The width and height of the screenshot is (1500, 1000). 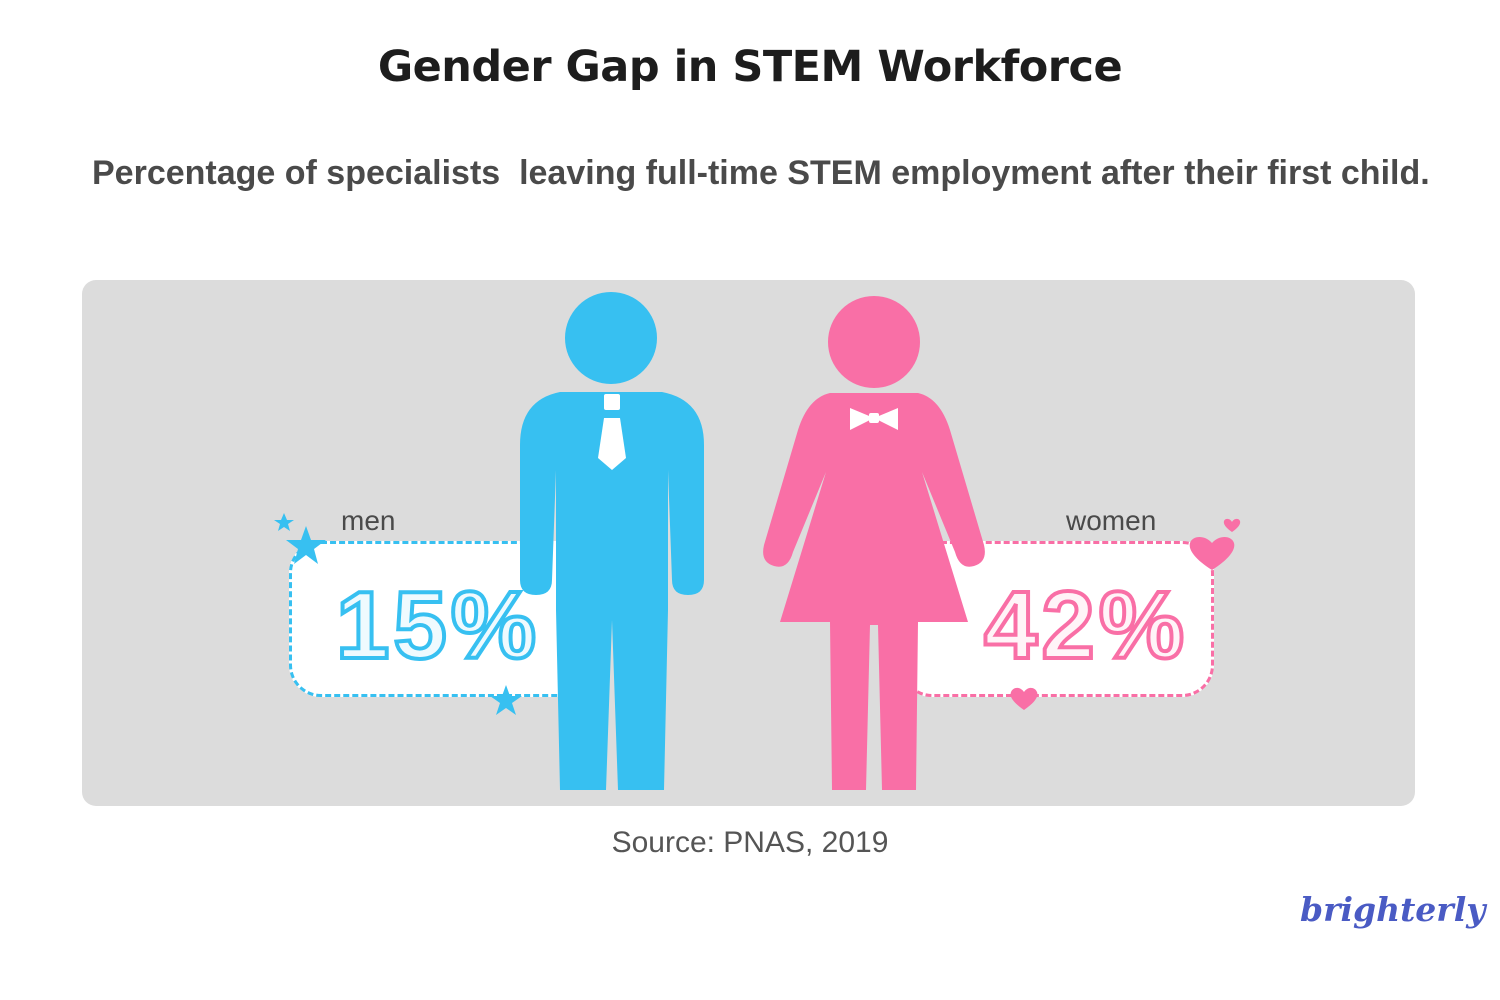 What do you see at coordinates (874, 543) in the screenshot?
I see `woman-figure-icon` at bounding box center [874, 543].